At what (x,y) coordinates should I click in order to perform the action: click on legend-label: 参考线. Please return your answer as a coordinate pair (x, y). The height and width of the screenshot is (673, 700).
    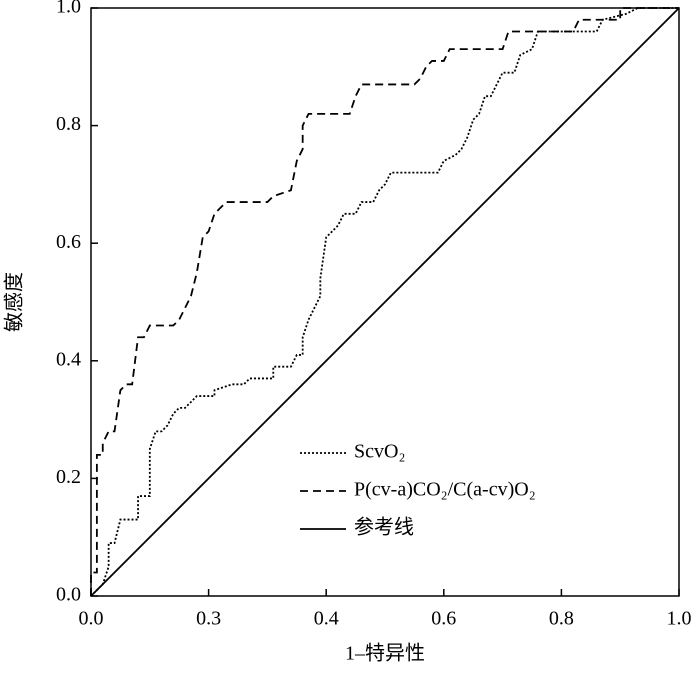
    Looking at the image, I should click on (384, 527).